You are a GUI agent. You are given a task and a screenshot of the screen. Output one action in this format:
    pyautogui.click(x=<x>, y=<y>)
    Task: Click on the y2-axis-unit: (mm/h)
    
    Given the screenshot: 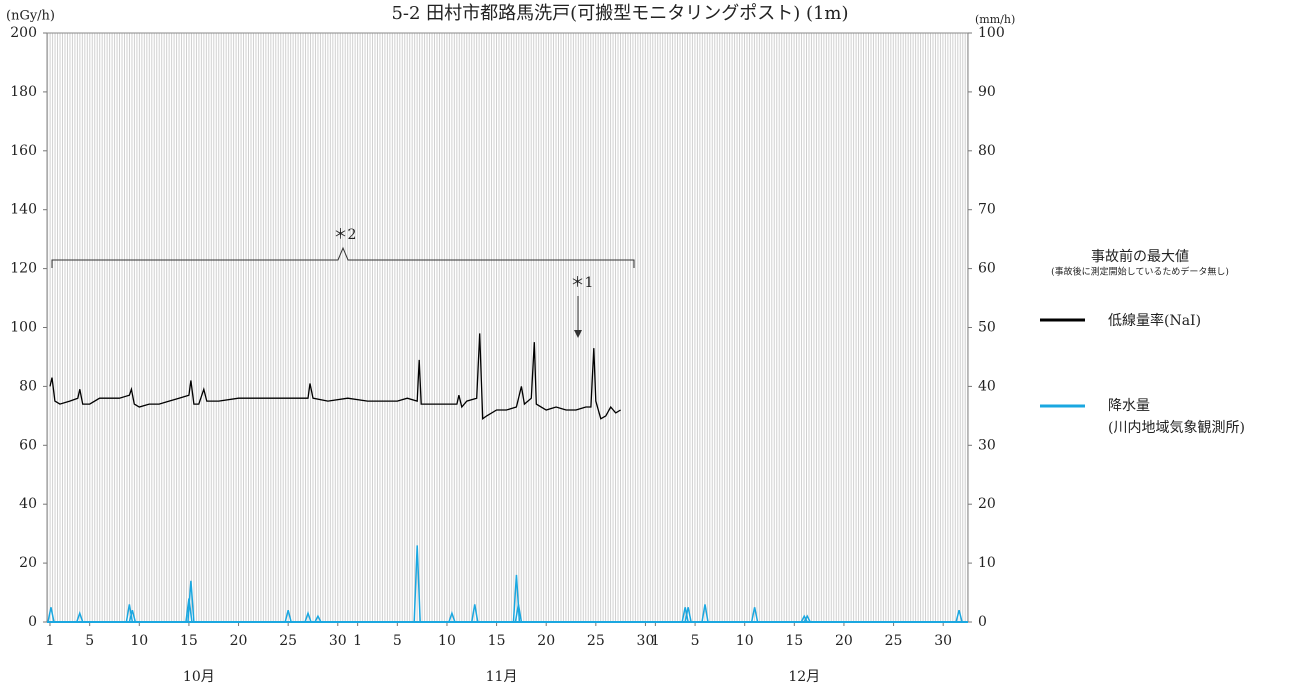 What is the action you would take?
    pyautogui.click(x=995, y=19)
    